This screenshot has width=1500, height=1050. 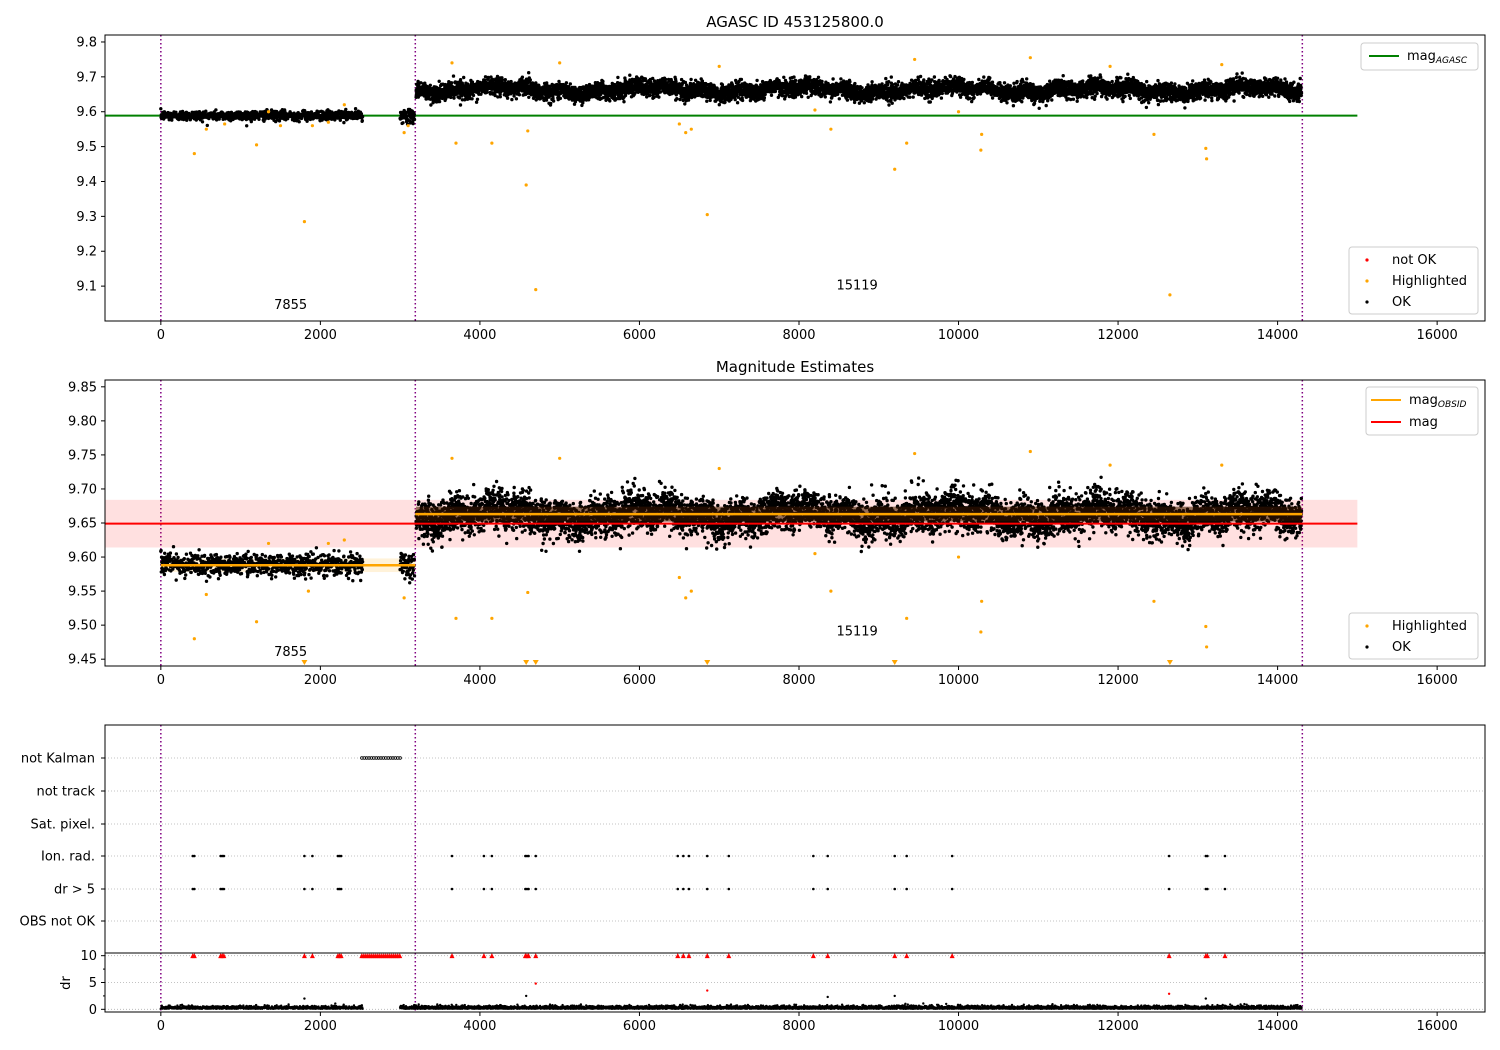 What do you see at coordinates (58, 759) in the screenshot?
I see `flag-row-label: not Kalman` at bounding box center [58, 759].